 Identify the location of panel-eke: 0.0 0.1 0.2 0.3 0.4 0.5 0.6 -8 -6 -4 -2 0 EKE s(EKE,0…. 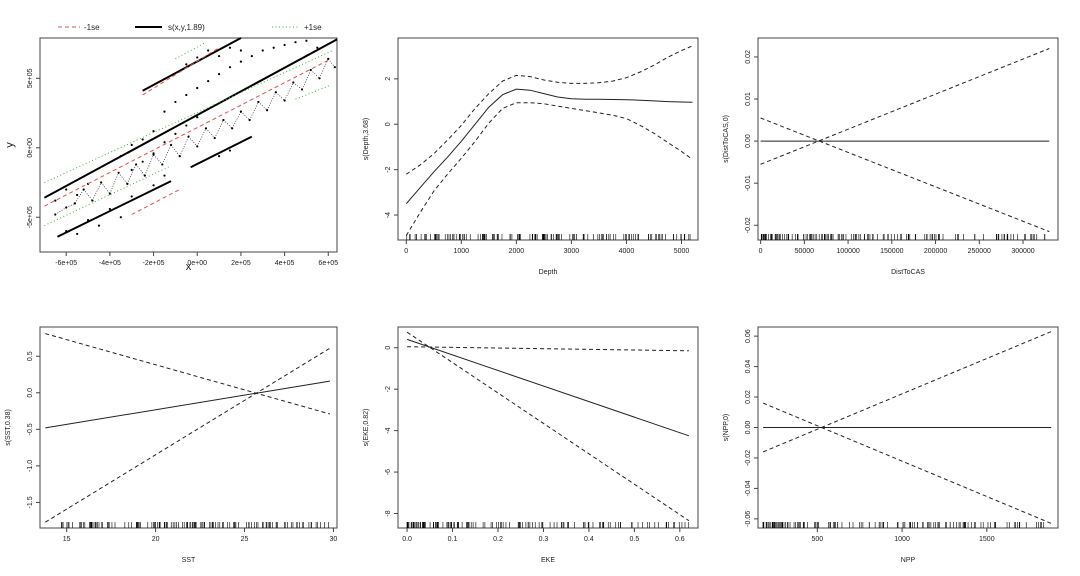
(531, 445).